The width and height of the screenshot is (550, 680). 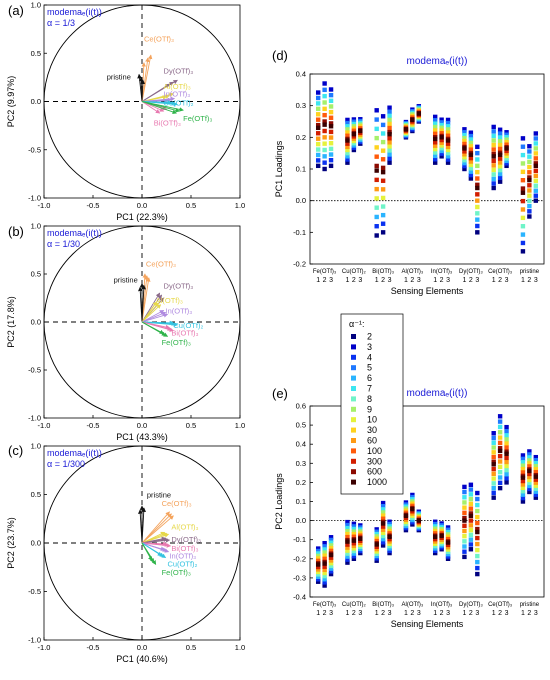 I want to click on replicate-label: 3, so click(x=360, y=613).